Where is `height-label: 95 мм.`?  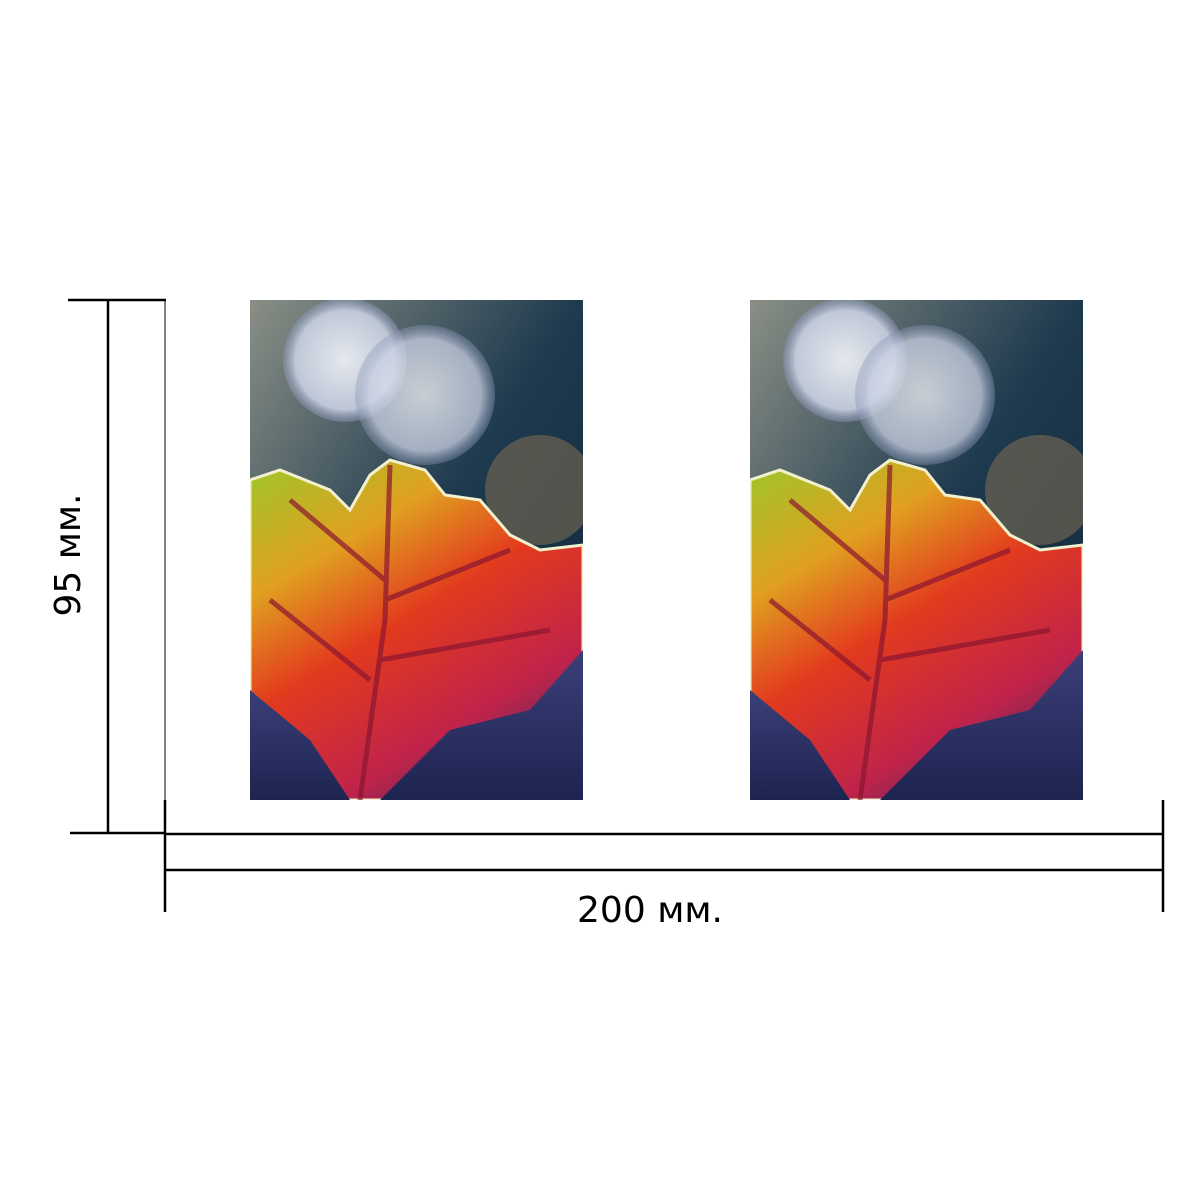
height-label: 95 мм. is located at coordinates (68, 554).